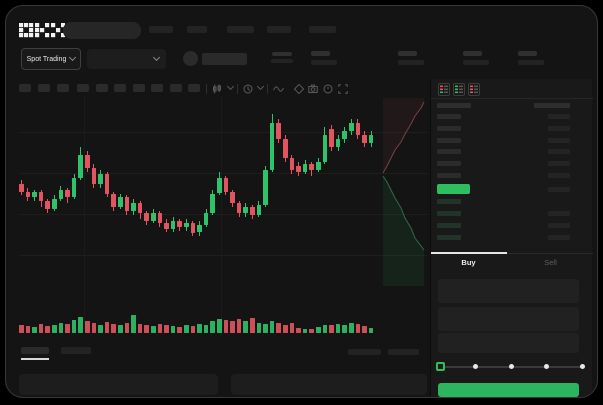 Image resolution: width=603 pixels, height=405 pixels. Describe the element at coordinates (51, 59) in the screenshot. I see `market-type-selector: Spot Trading` at that location.